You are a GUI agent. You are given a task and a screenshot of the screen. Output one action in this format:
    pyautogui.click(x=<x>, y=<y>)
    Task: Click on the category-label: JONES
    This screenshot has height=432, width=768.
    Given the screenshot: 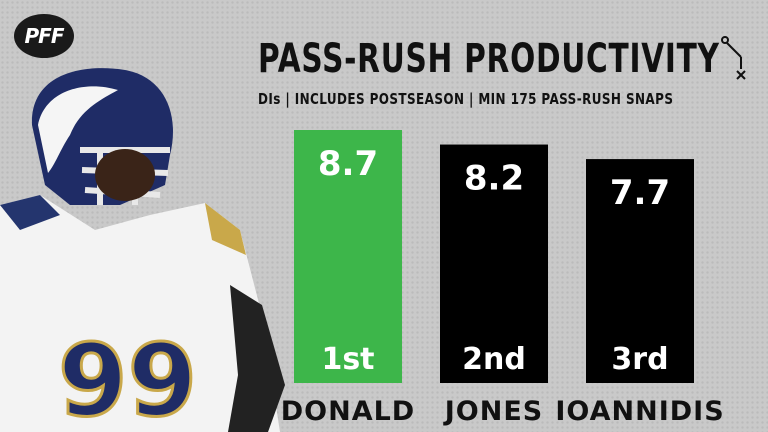 What is the action you would take?
    pyautogui.click(x=493, y=411)
    